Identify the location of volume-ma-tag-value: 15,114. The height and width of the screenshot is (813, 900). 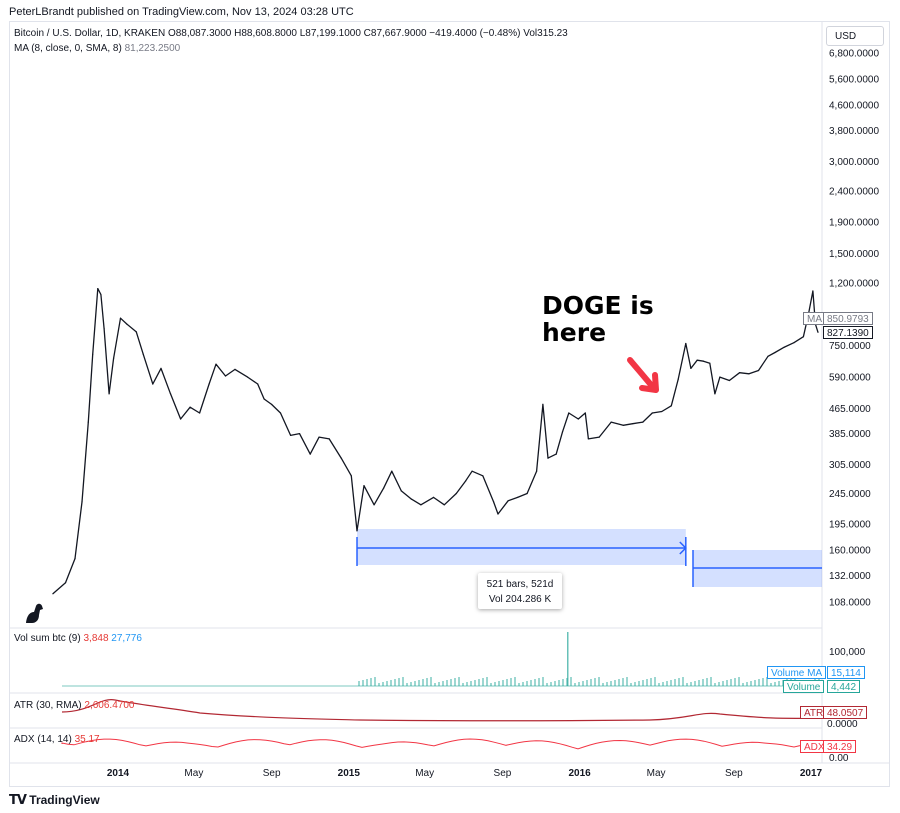
(846, 672).